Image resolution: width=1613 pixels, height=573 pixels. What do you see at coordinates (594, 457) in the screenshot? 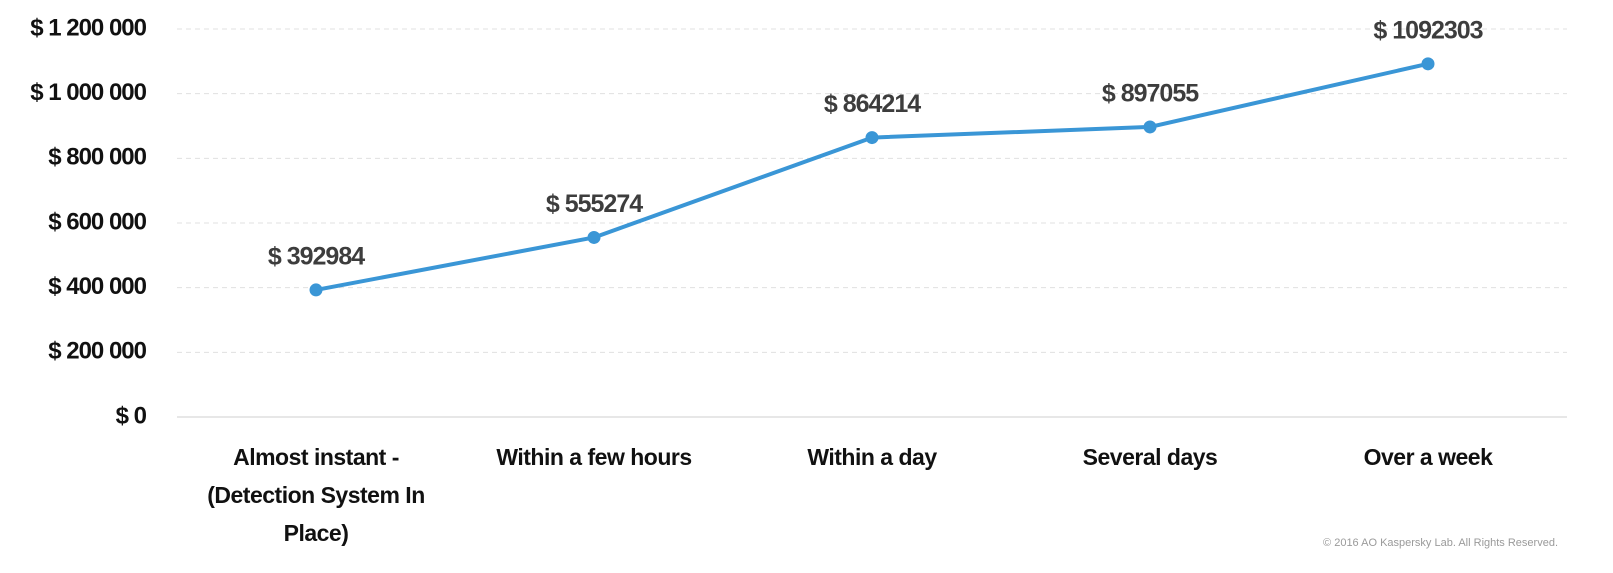
I see `x-tick-label: Within a few hours` at bounding box center [594, 457].